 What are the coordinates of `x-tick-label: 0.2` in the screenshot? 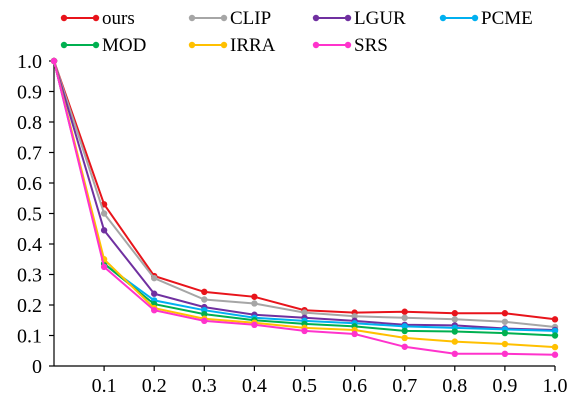 It's located at (154, 385).